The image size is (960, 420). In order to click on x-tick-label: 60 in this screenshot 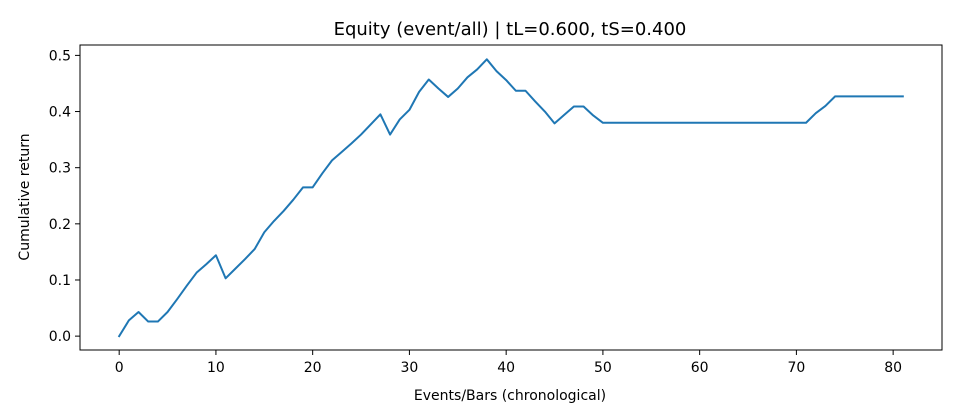, I will do `click(700, 368)`.